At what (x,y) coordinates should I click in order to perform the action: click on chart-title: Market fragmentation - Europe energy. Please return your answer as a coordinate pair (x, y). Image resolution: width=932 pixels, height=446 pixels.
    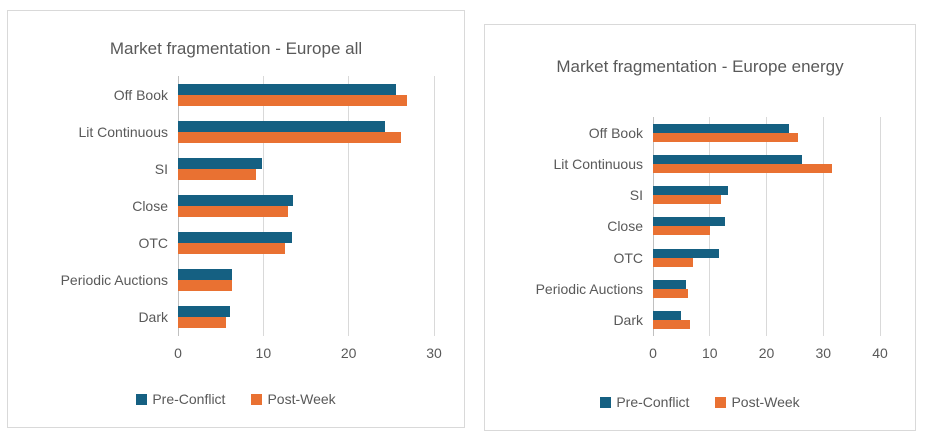
    Looking at the image, I should click on (700, 66).